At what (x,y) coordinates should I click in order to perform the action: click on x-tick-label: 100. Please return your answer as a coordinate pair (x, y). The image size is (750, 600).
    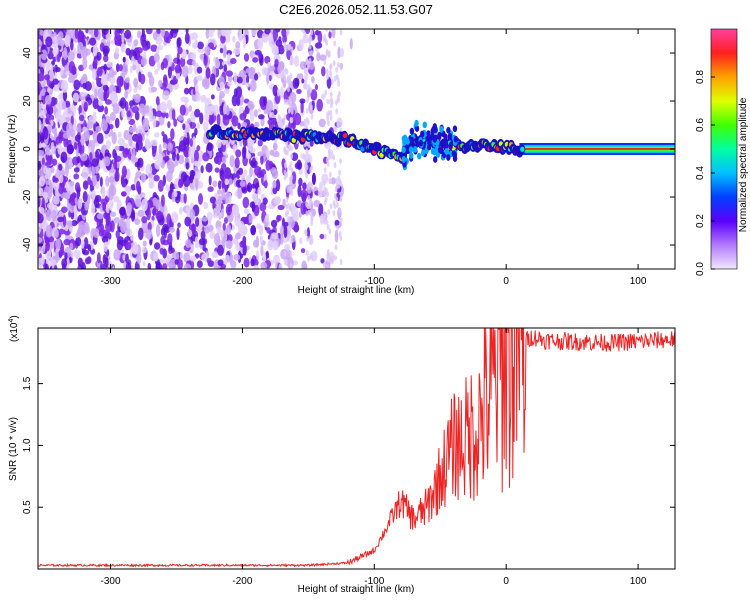
    Looking at the image, I should click on (638, 281).